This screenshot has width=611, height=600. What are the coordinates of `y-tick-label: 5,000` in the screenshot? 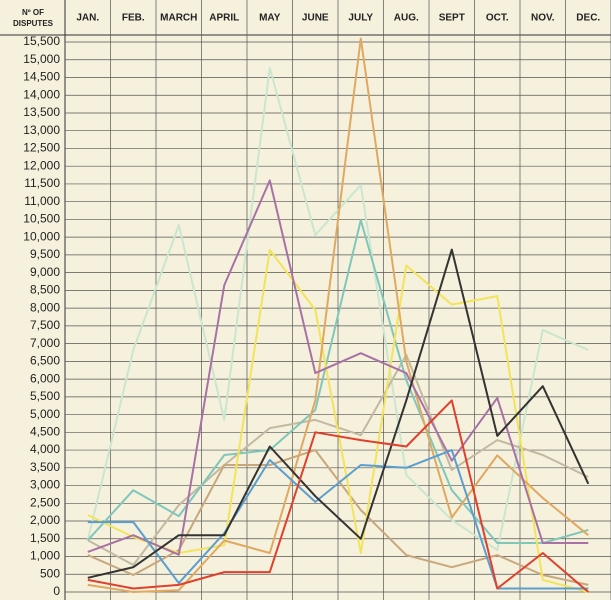 It's located at (45, 414).